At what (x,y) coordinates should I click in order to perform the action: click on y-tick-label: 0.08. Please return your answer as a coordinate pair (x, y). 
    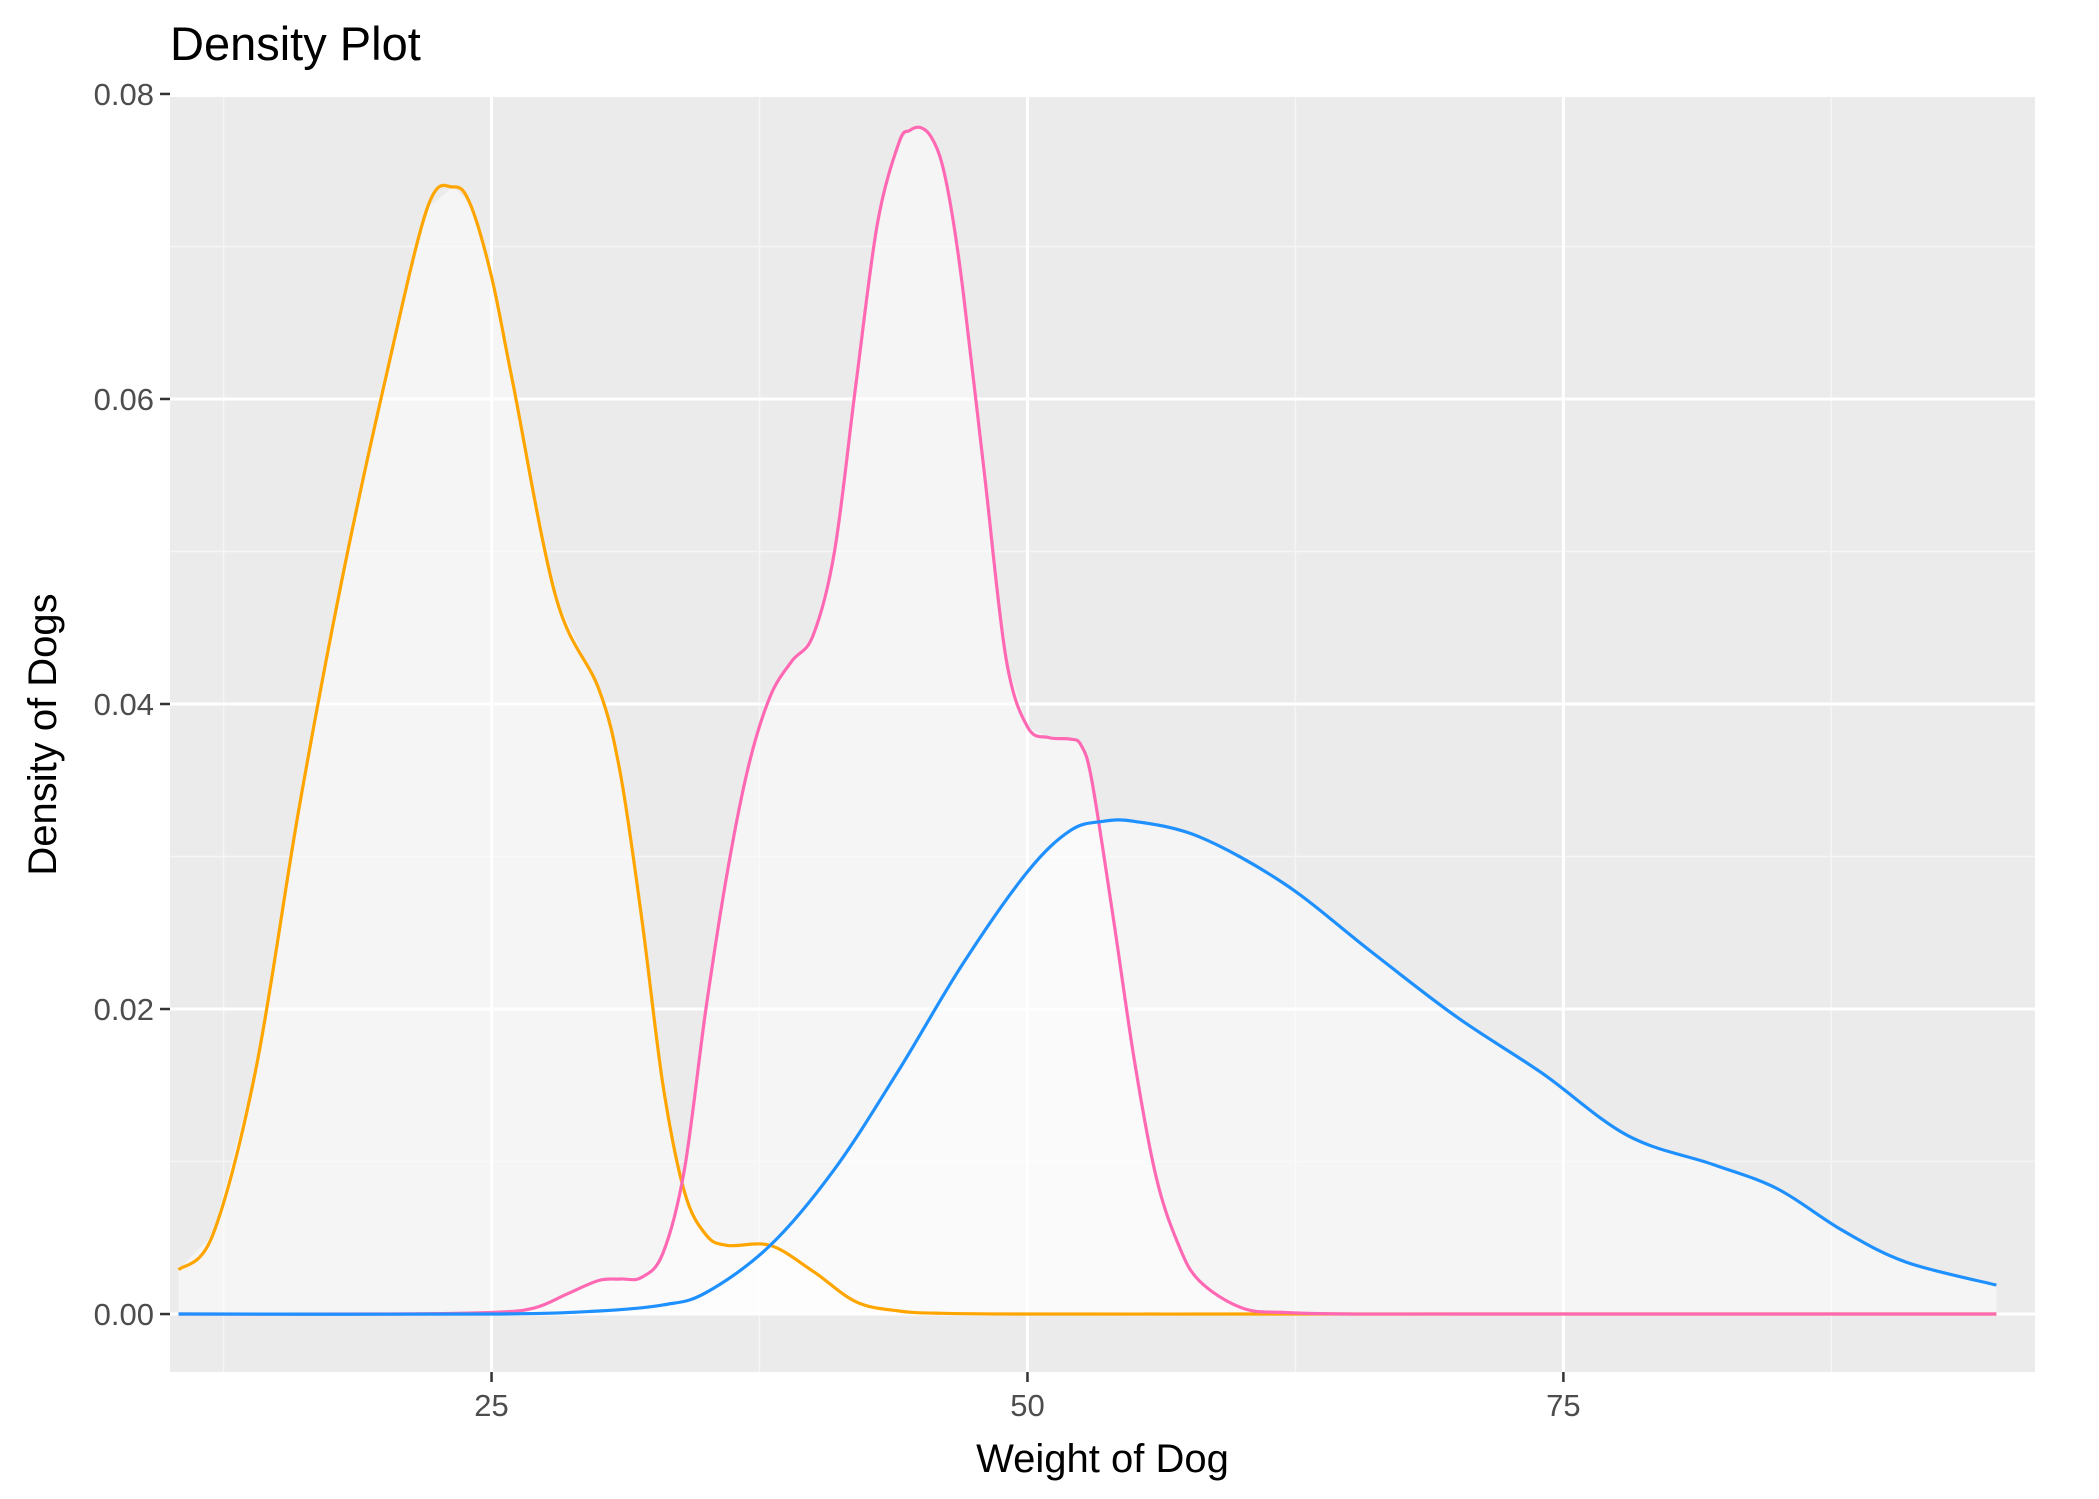
    Looking at the image, I should click on (124, 94).